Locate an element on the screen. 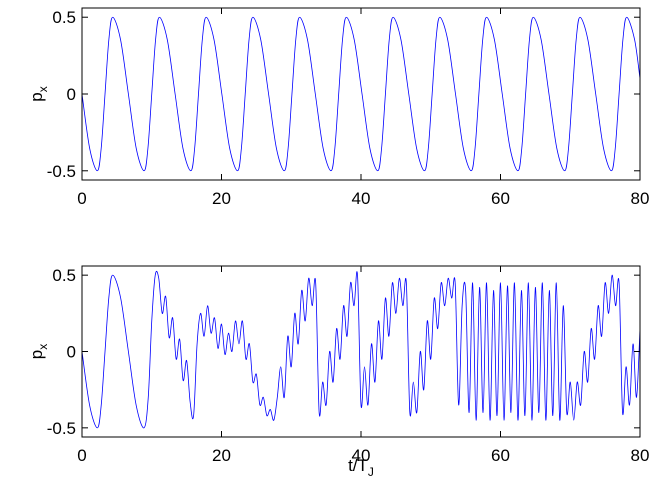 The width and height of the screenshot is (654, 491). x-axis-label-sub: J is located at coordinates (371, 472).